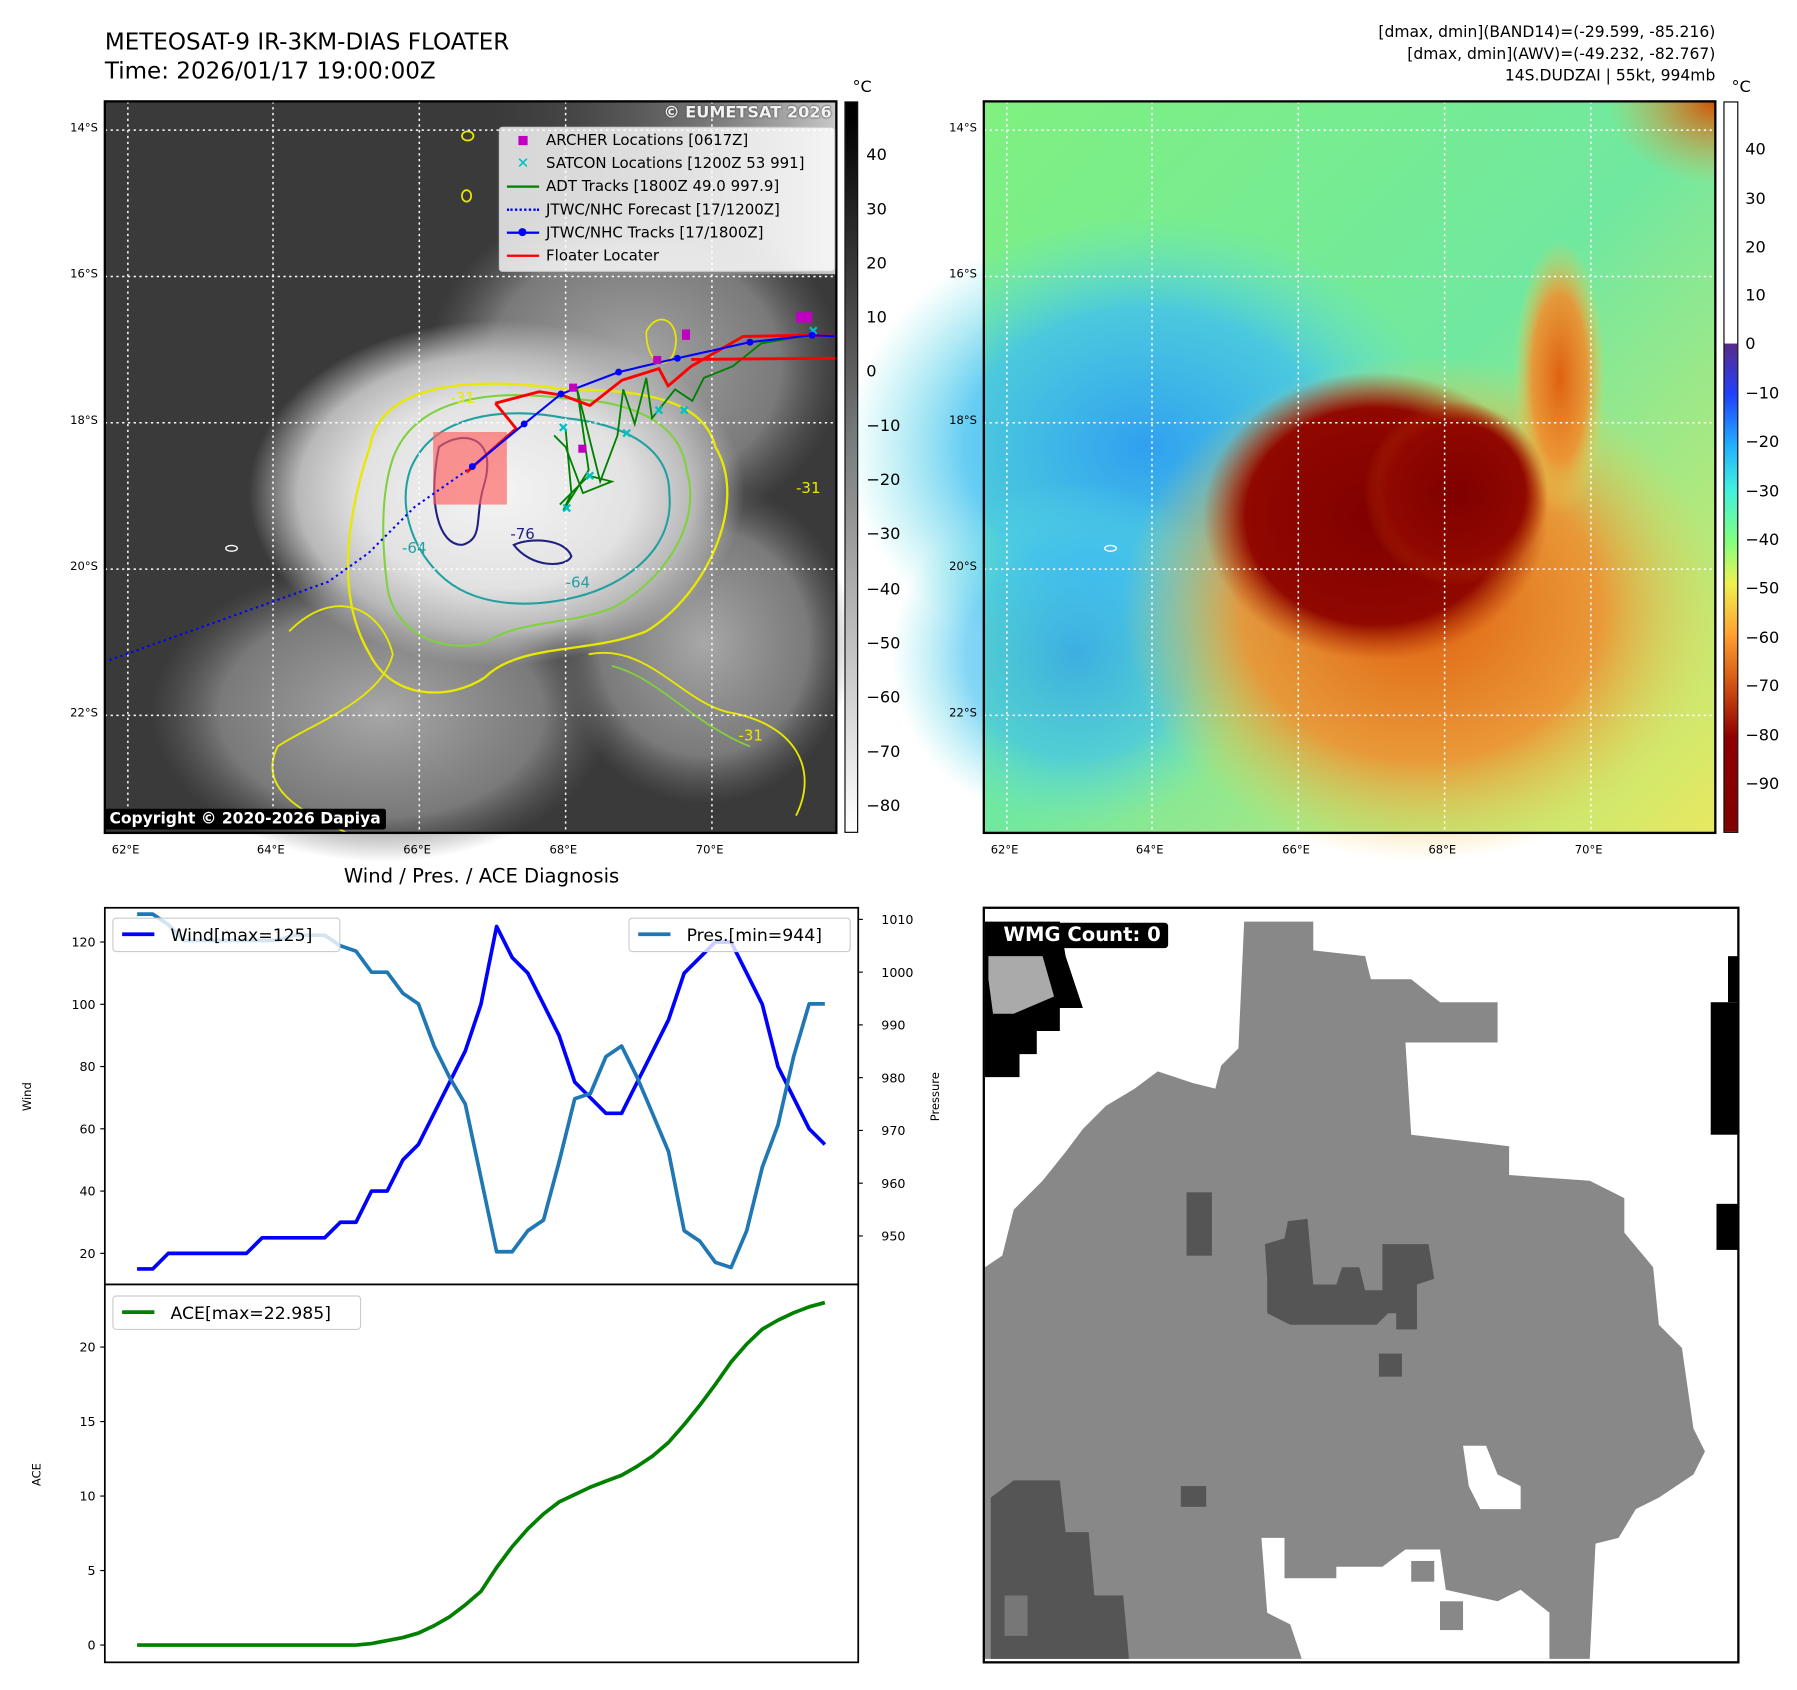  What do you see at coordinates (270, 70) in the screenshot?
I see `left-time: Time: 2026/01/17 19:00:00Z` at bounding box center [270, 70].